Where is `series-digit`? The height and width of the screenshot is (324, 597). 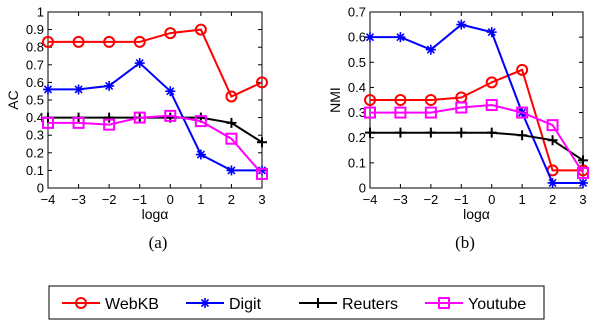 series-digit is located at coordinates (155, 117).